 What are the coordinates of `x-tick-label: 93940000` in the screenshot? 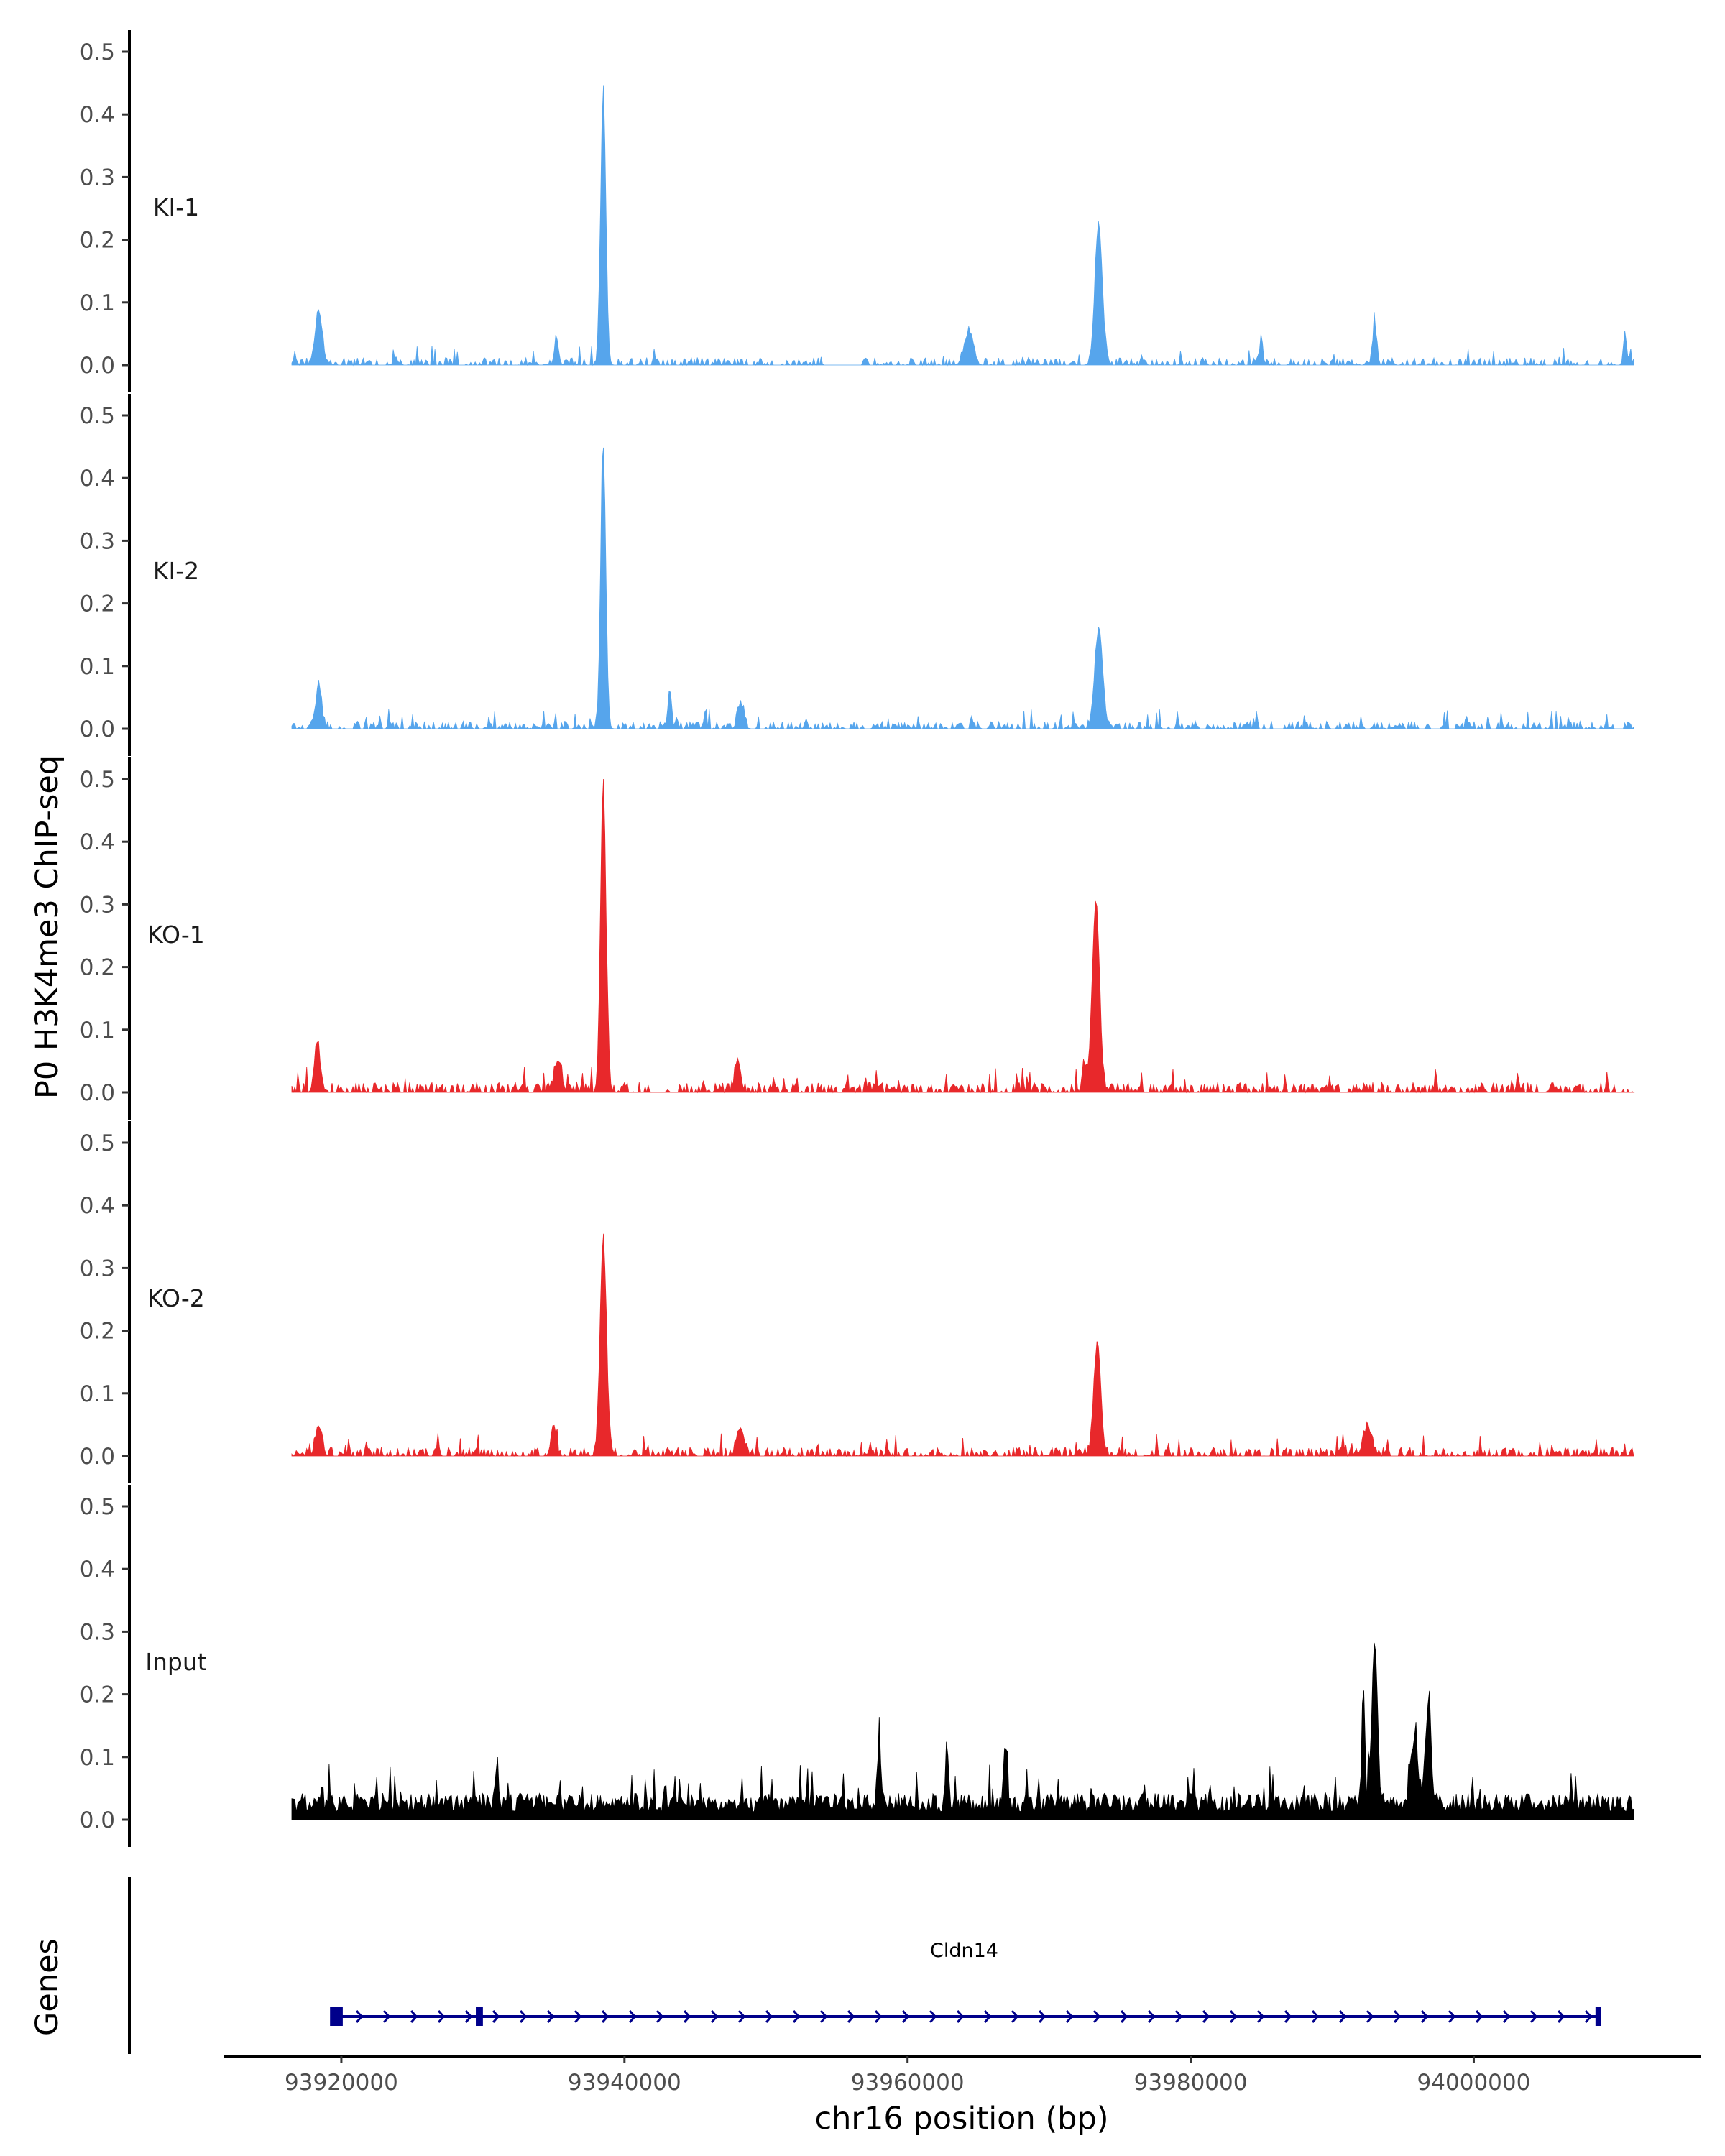 It's located at (624, 2083).